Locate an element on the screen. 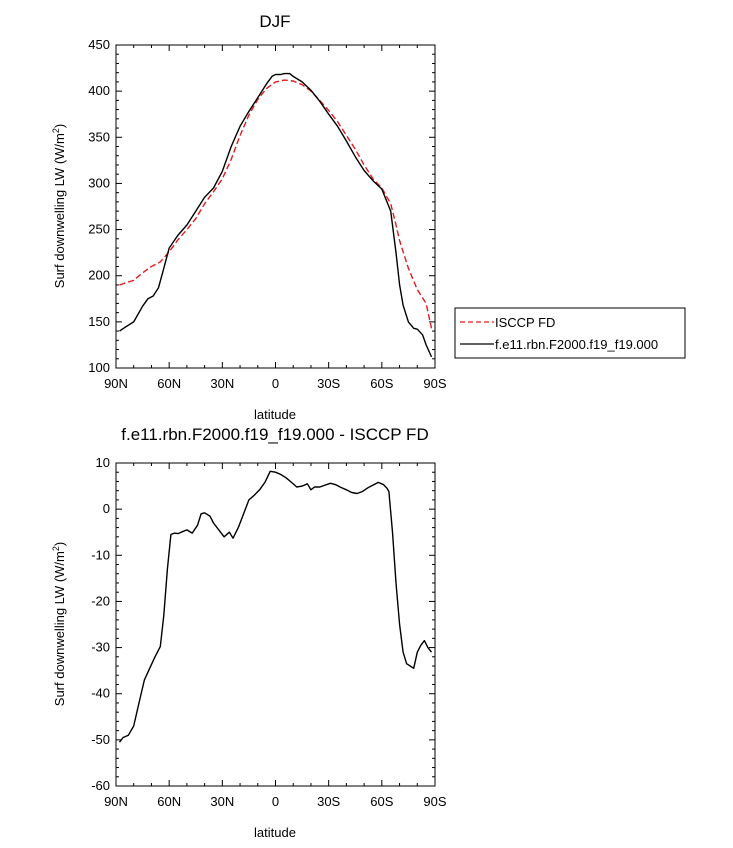 The image size is (733, 848). top-y-axis-label: Surf downwelling LW (W/m2) is located at coordinates (59, 206).